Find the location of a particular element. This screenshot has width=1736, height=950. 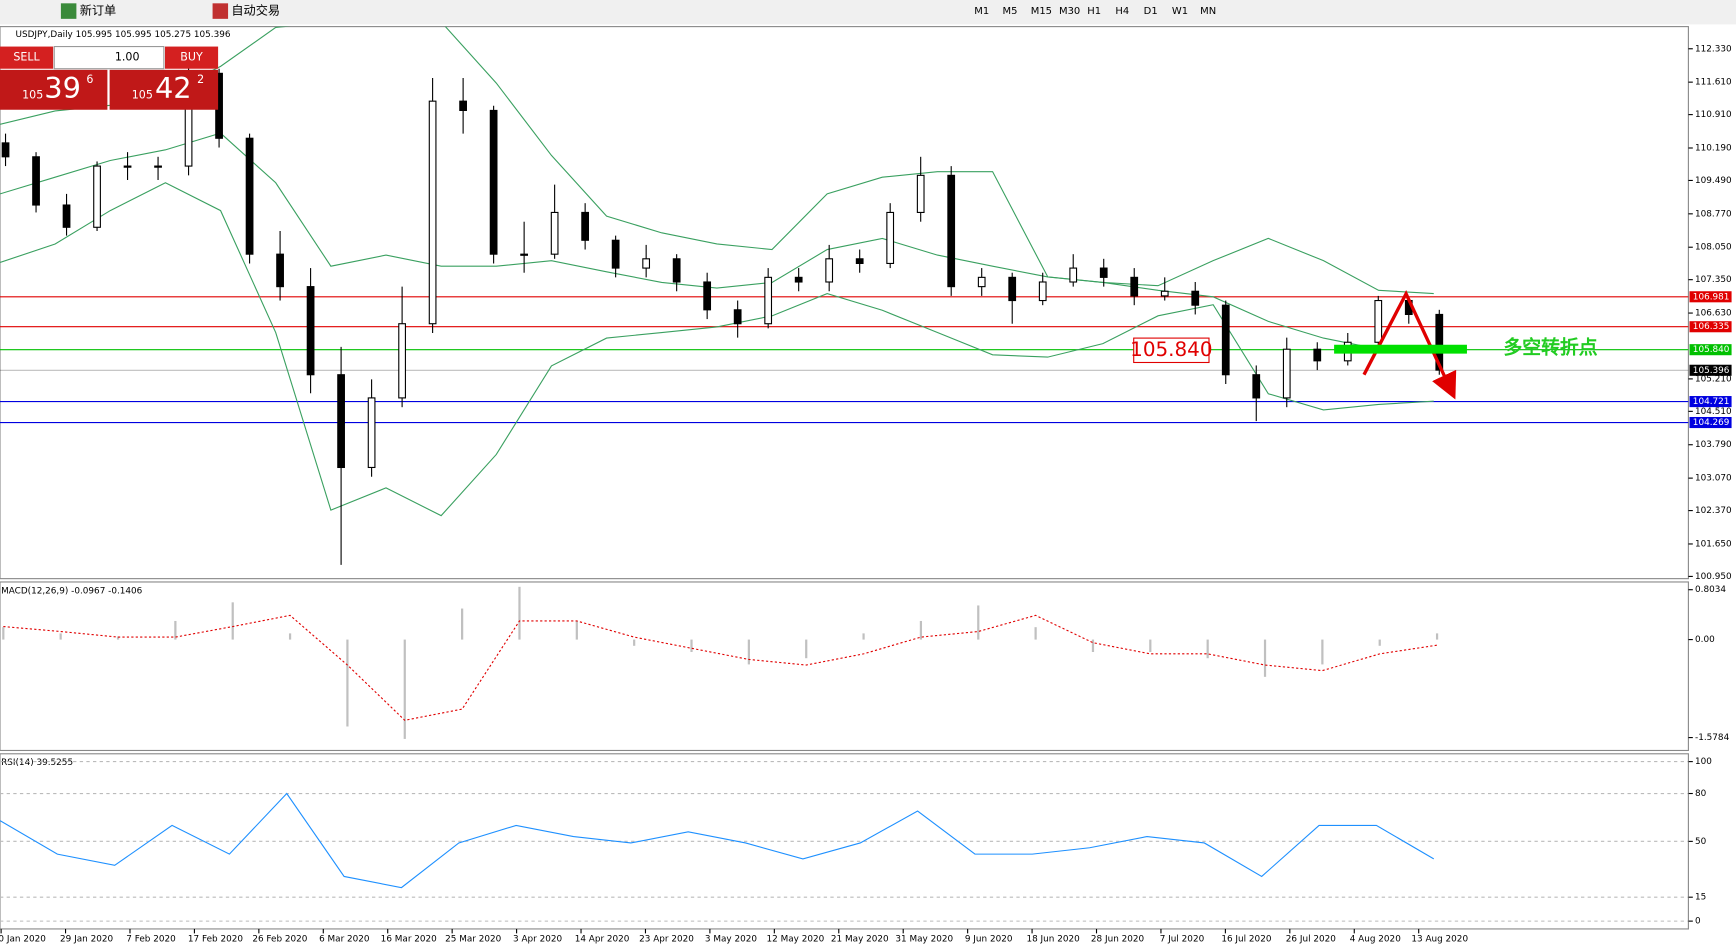

y-tick-label: 110.190 is located at coordinates (1713, 148).